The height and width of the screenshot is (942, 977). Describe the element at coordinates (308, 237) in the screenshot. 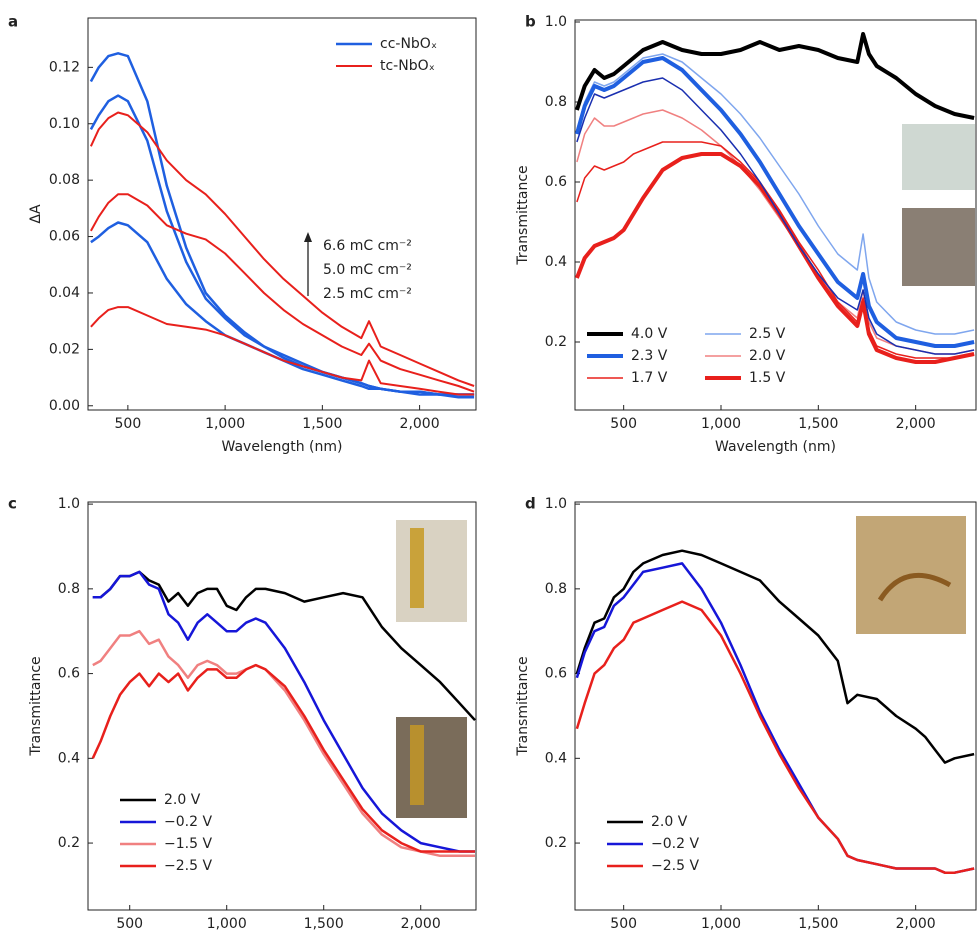

I see `annotation-arrowhead` at that location.